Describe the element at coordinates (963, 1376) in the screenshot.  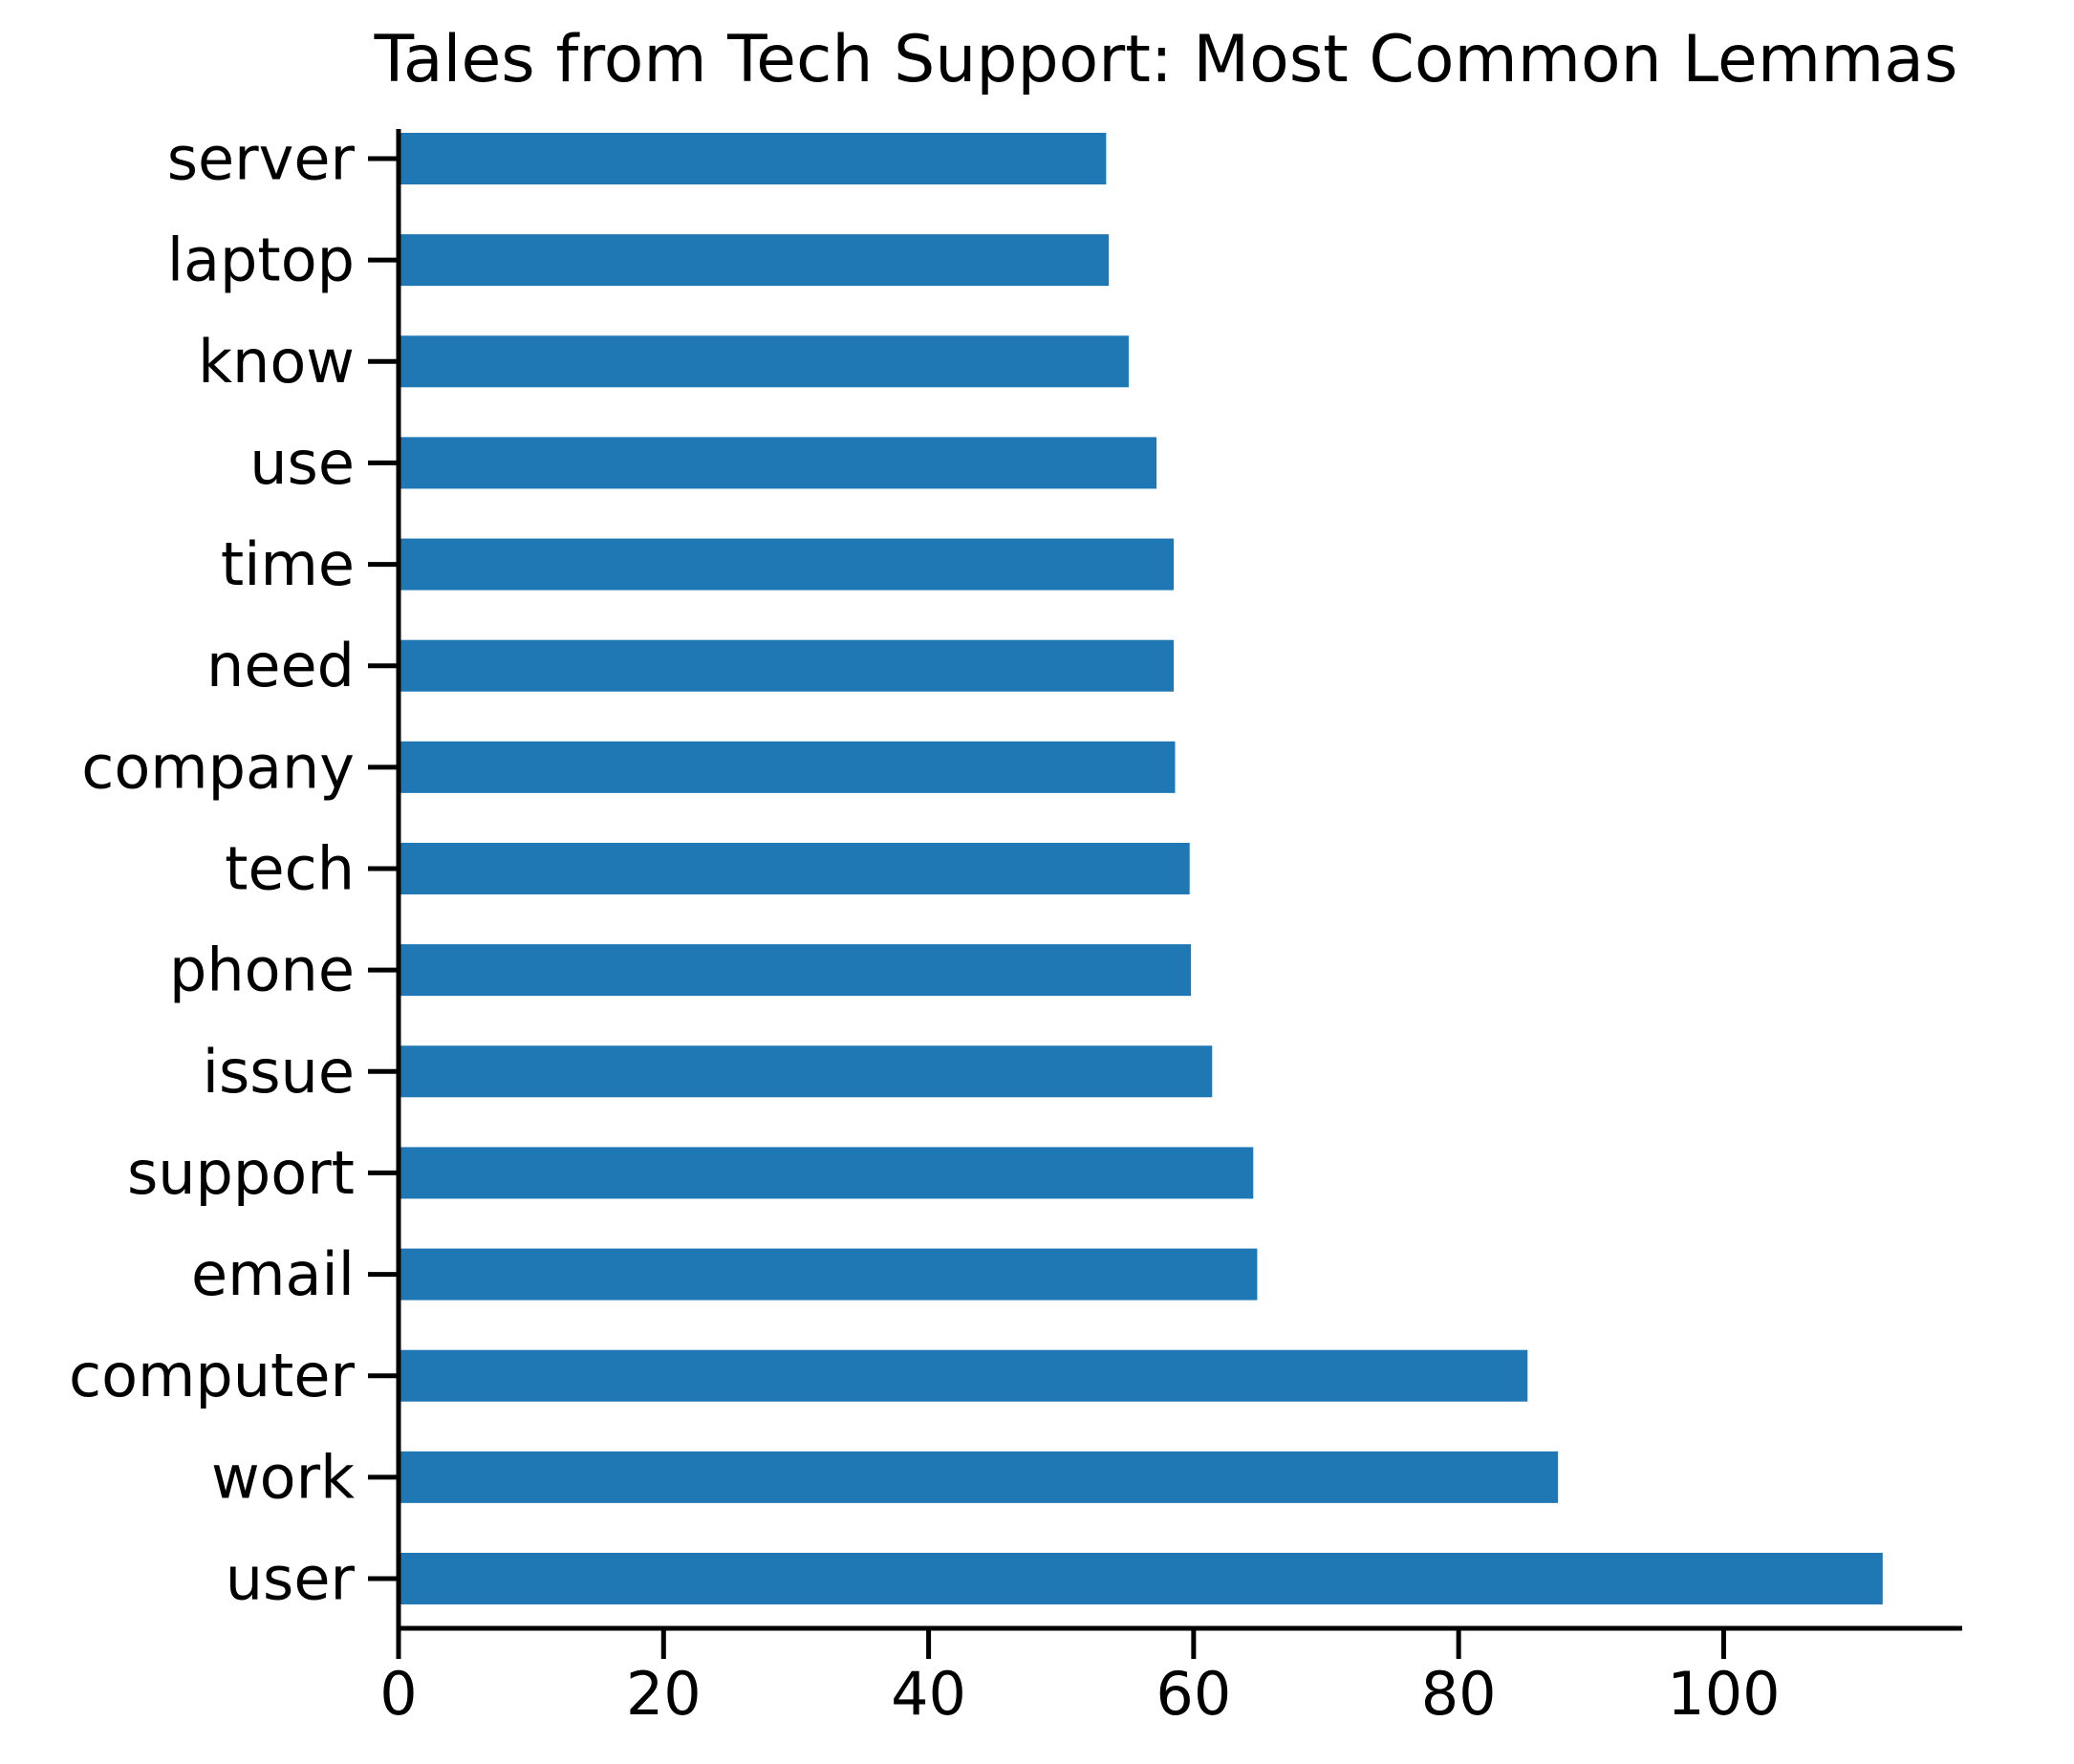
I see `bar-computer` at that location.